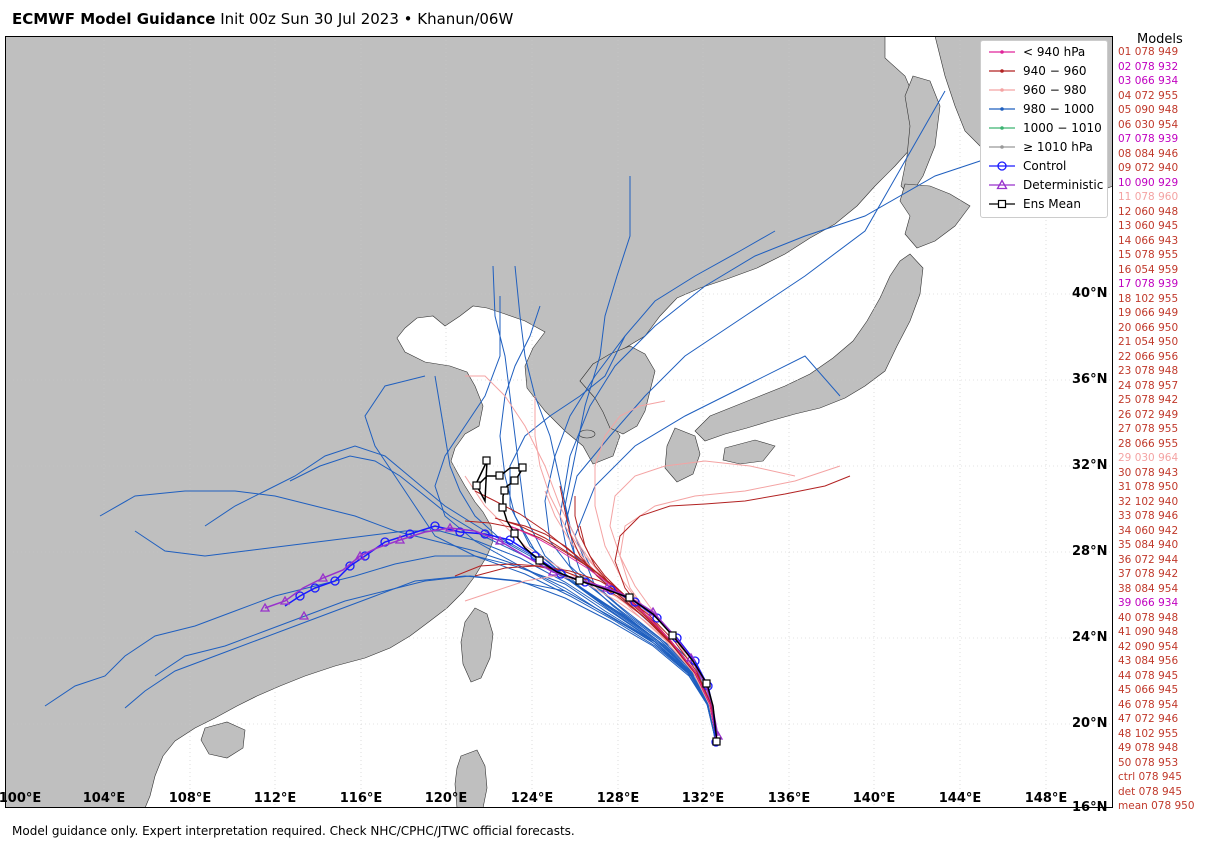 The height and width of the screenshot is (844, 1210). I want to click on model-row: 31 078 950, so click(1148, 487).